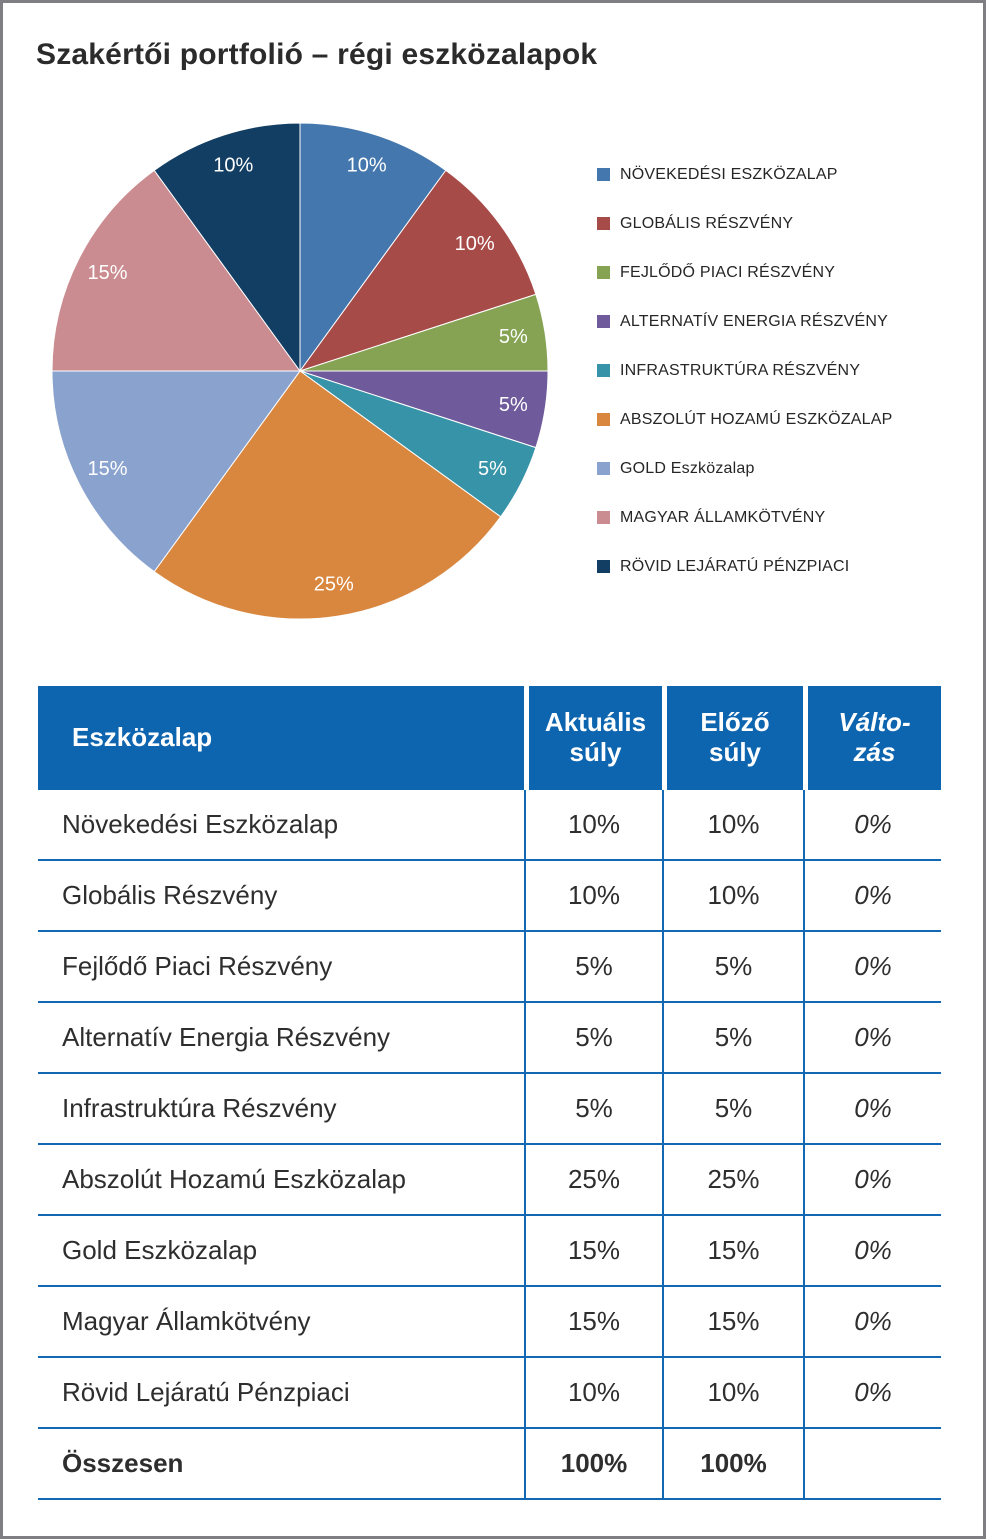  What do you see at coordinates (723, 517) in the screenshot?
I see `legend-label: MAGYAR ÁLLAMKÖTVÉNY` at bounding box center [723, 517].